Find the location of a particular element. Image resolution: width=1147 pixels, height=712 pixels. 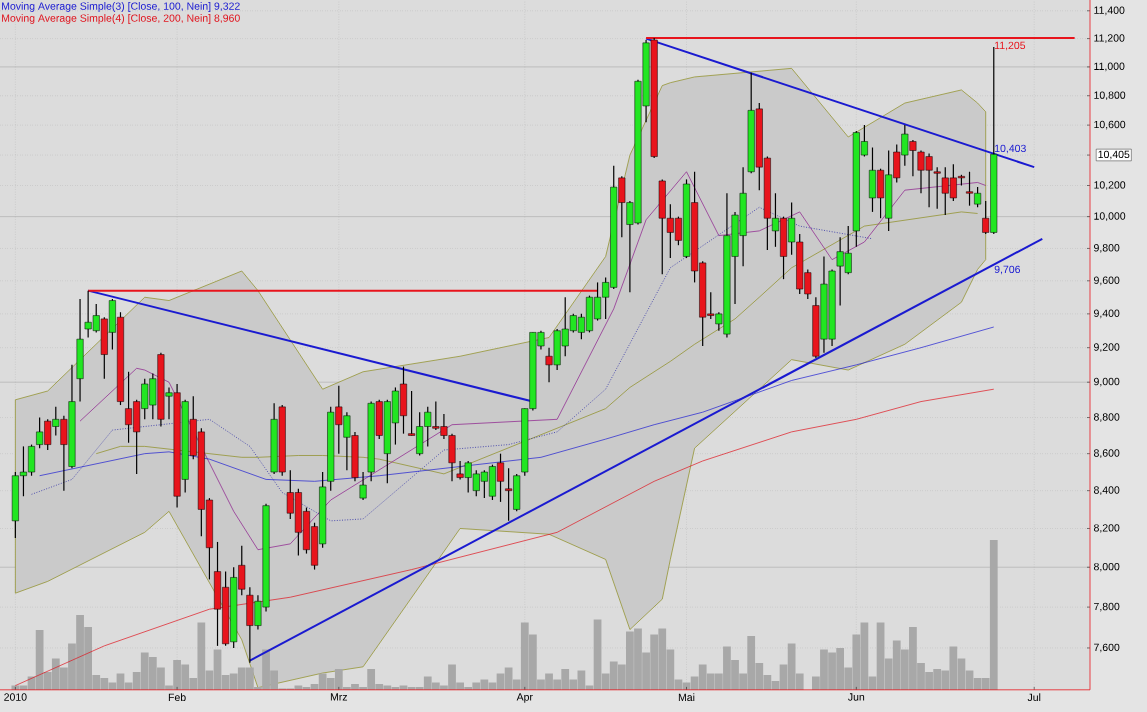

annotation: 10,403 is located at coordinates (1010, 149).